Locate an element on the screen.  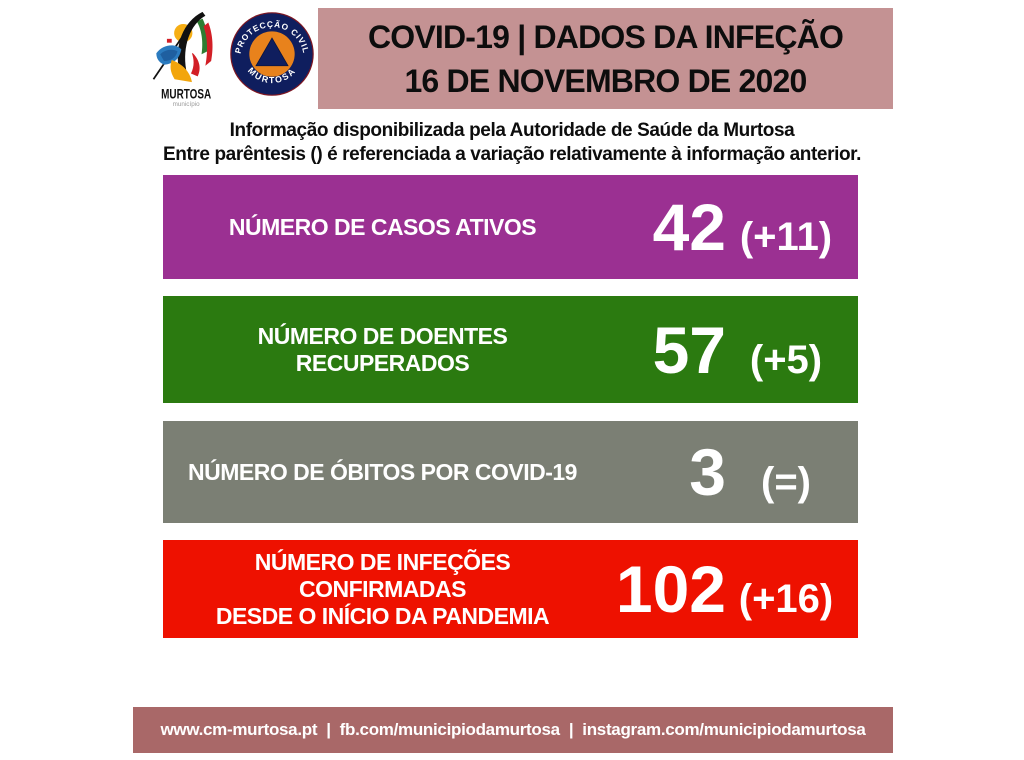
facebook-link: fb.com/municipiodamurtosa is located at coordinates (449, 729).